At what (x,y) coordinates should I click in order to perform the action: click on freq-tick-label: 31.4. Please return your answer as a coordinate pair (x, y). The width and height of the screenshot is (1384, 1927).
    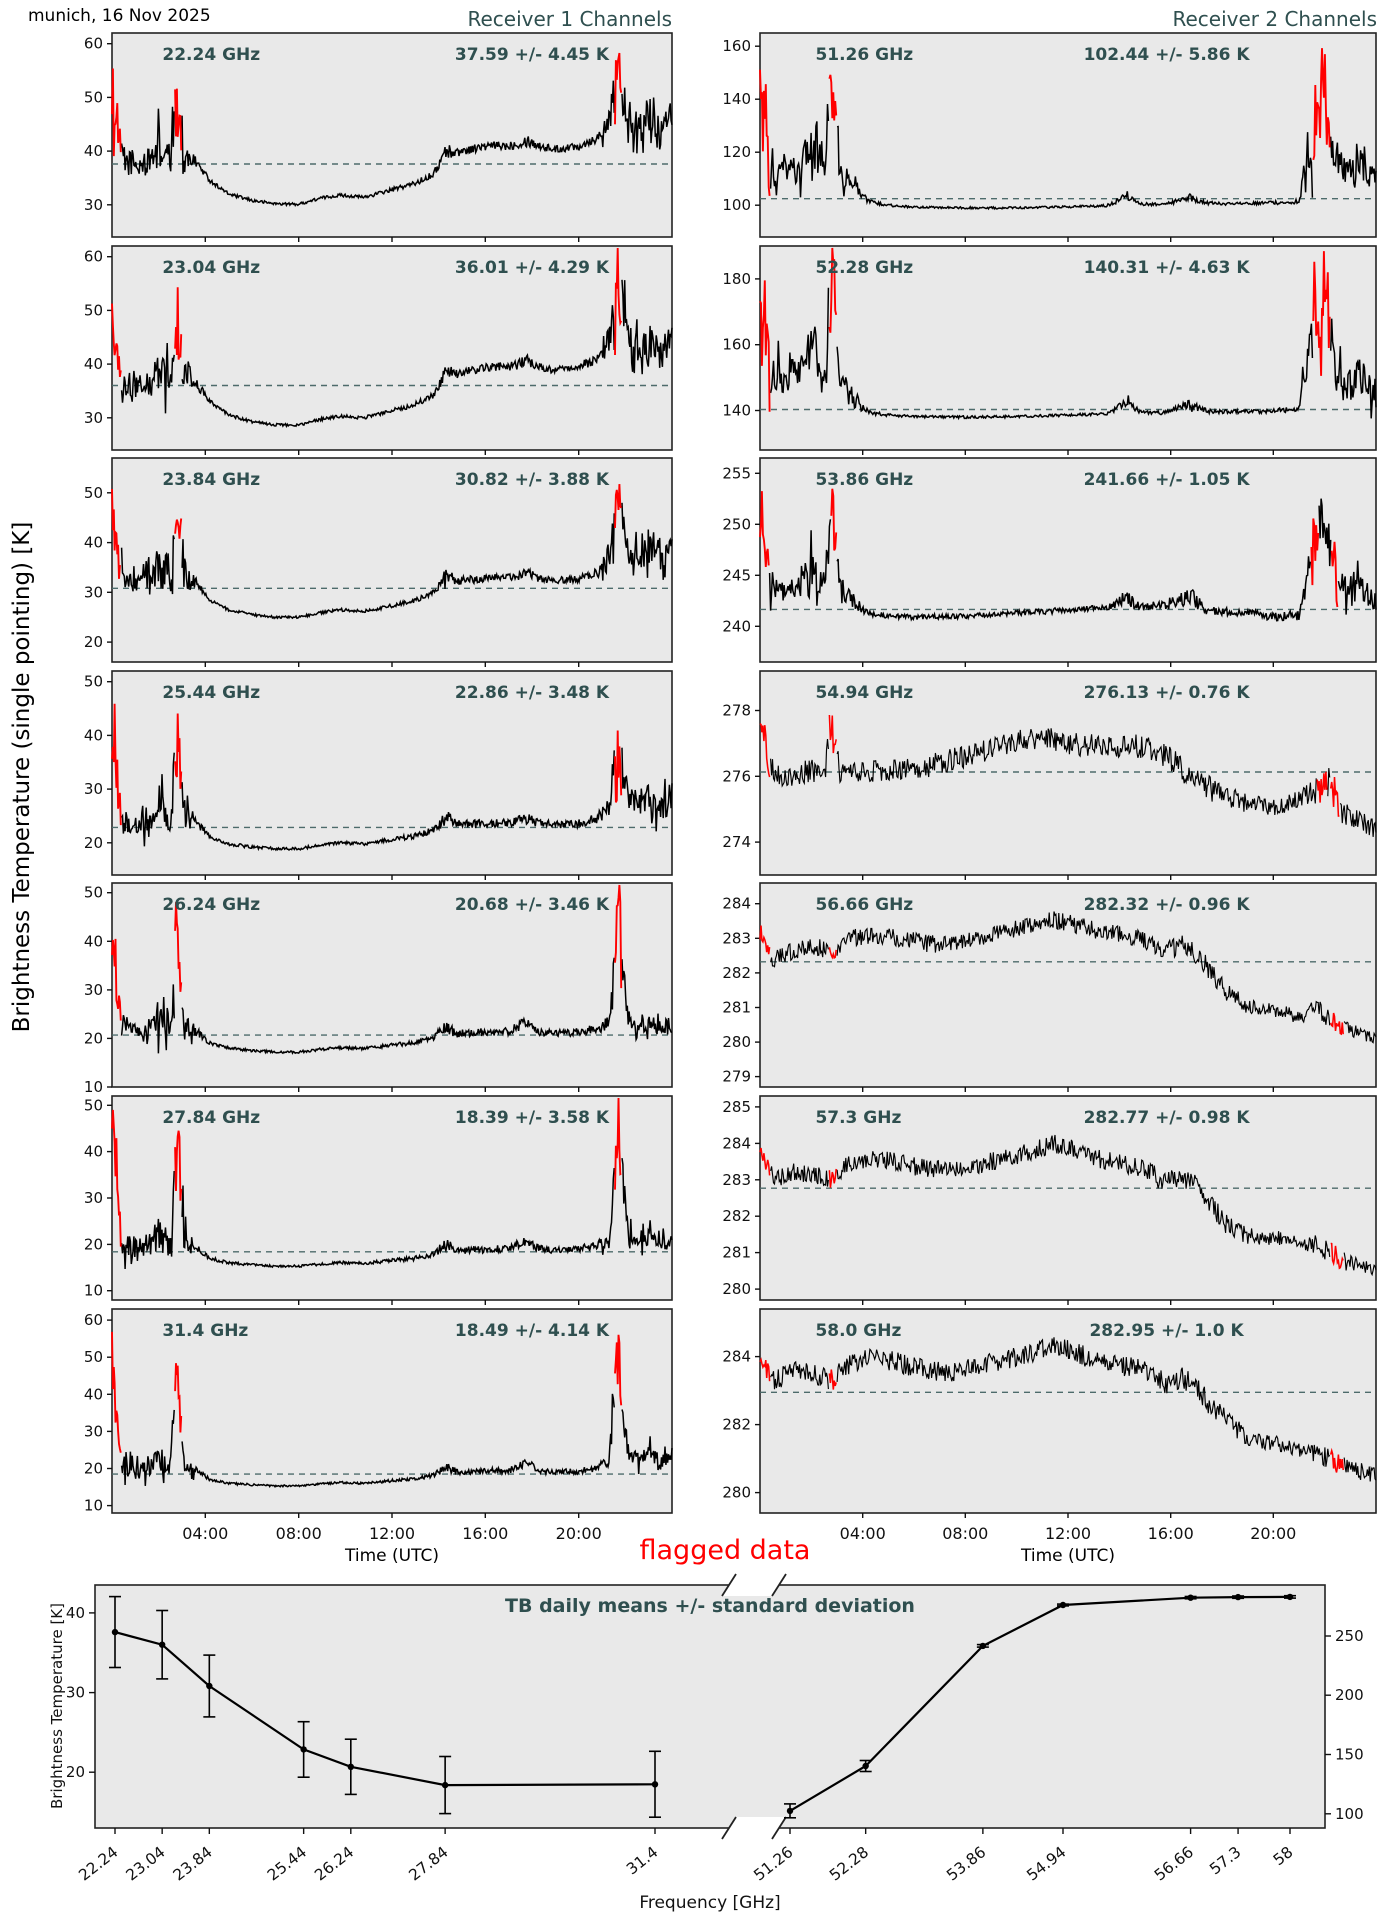
    Looking at the image, I should click on (642, 1860).